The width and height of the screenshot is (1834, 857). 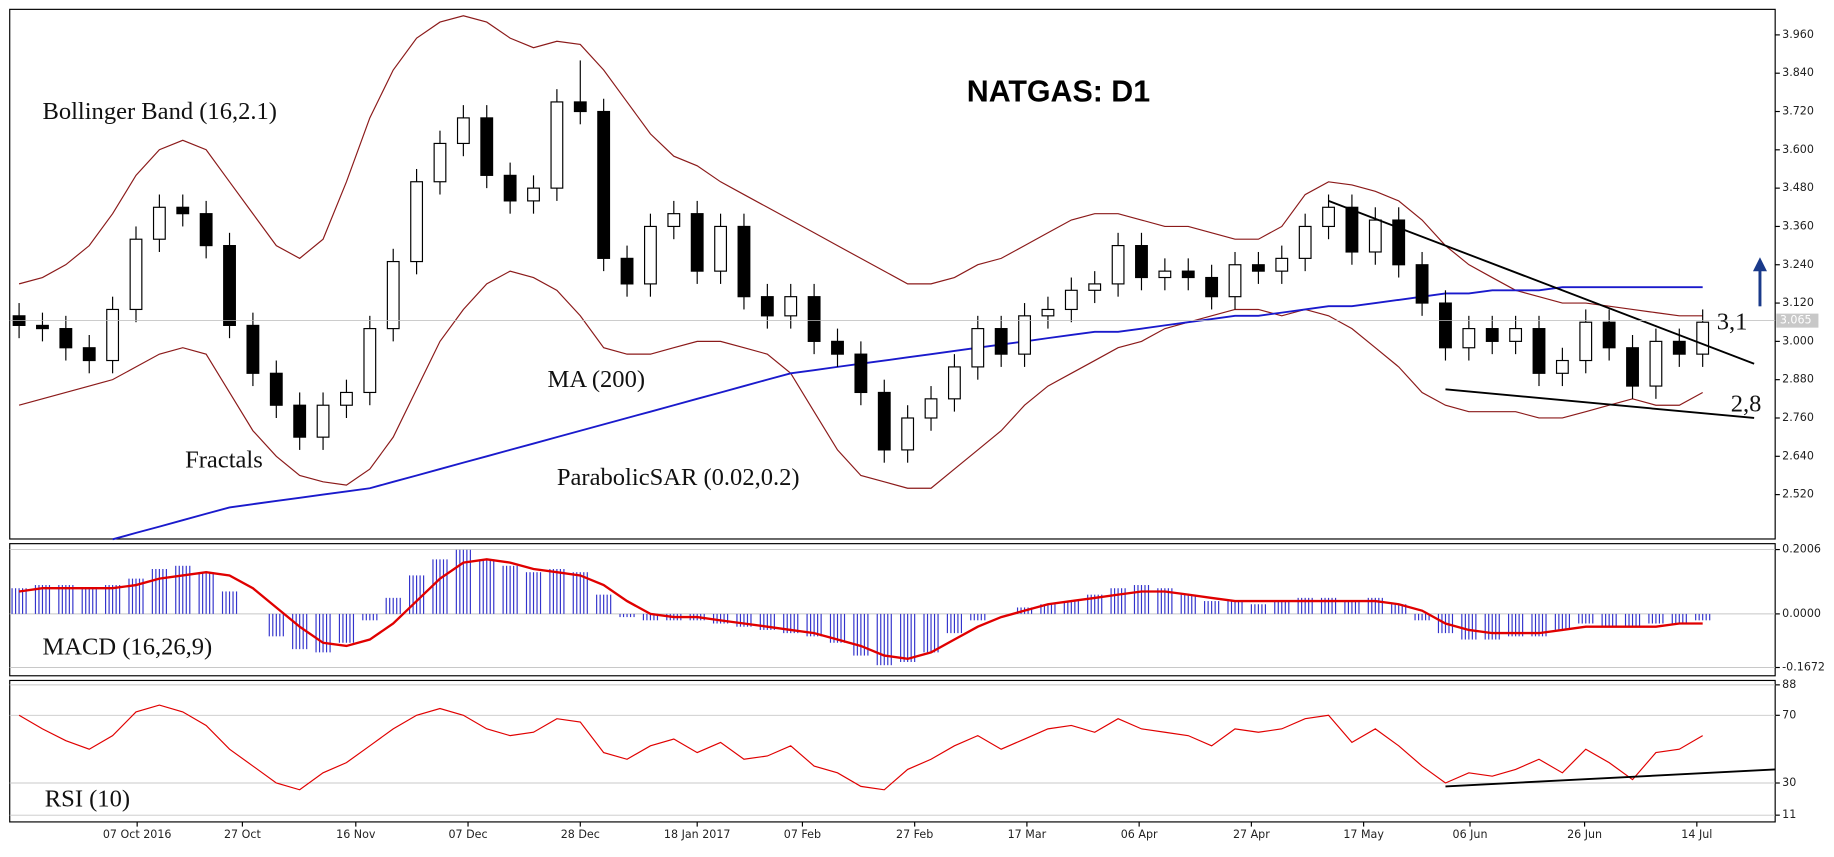 I want to click on up-arrow-head, so click(x=1759, y=264).